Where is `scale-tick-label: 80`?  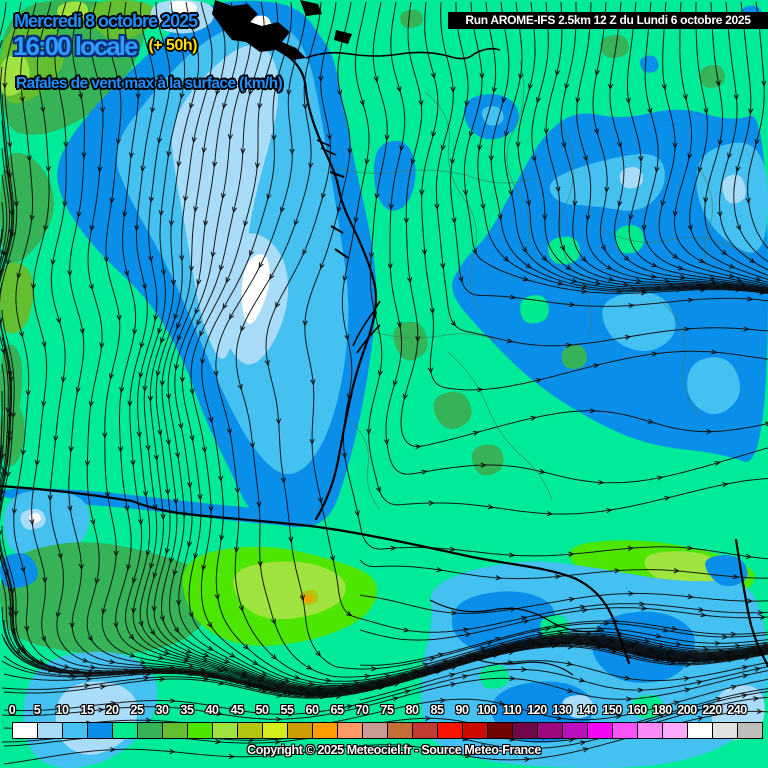
scale-tick-label: 80 is located at coordinates (412, 710).